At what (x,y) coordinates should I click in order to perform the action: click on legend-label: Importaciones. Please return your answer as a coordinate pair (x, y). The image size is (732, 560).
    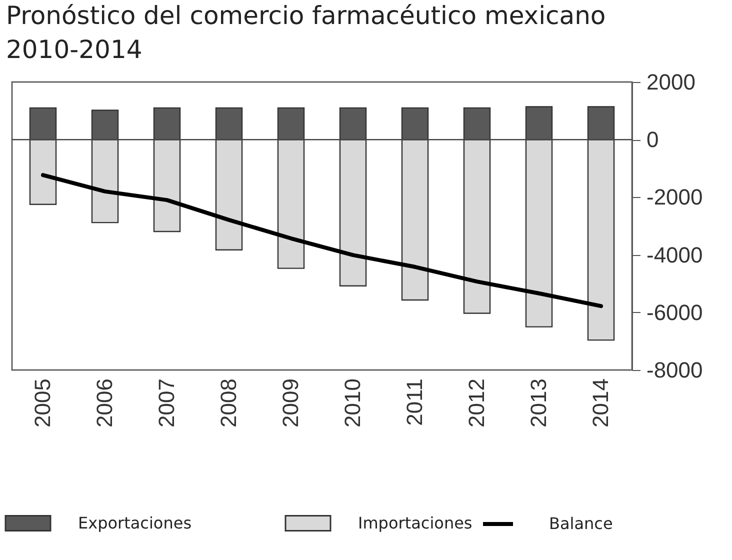
    Looking at the image, I should click on (415, 522).